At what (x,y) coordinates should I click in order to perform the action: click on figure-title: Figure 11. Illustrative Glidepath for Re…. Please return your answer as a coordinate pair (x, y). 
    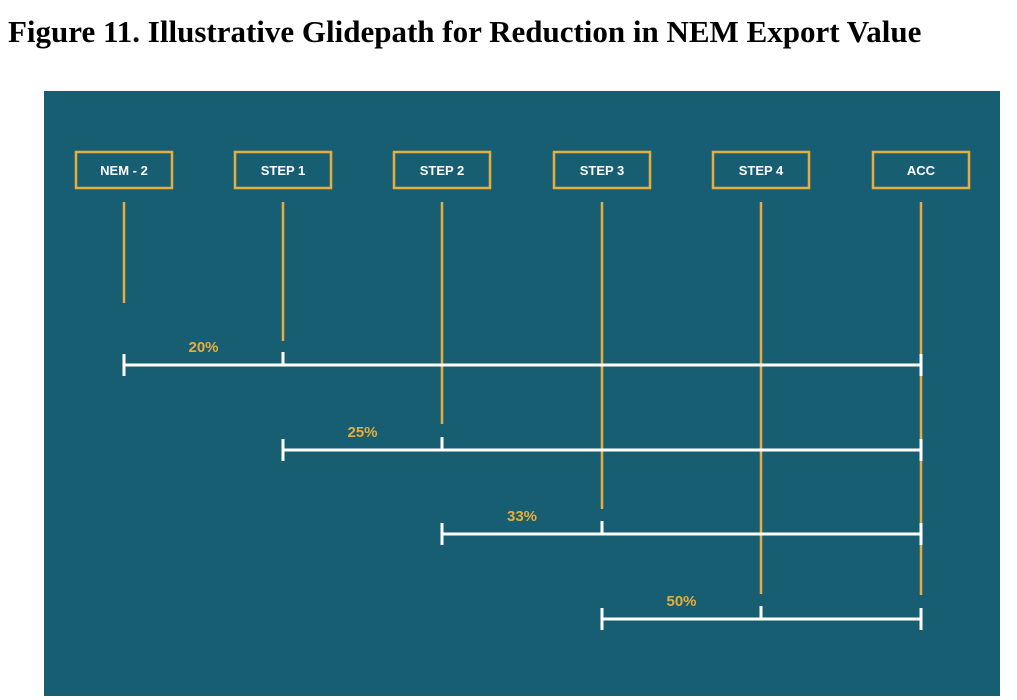
    Looking at the image, I should click on (465, 31).